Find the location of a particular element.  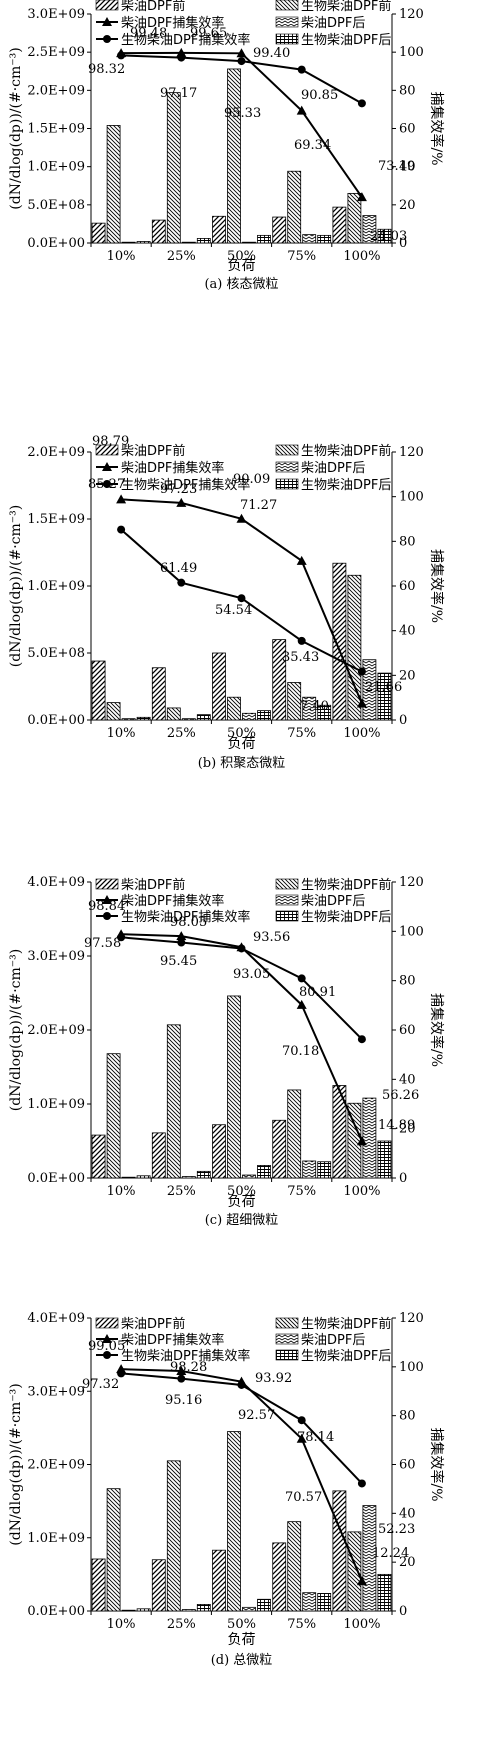

data-label: 52.23 is located at coordinates (396, 1529).